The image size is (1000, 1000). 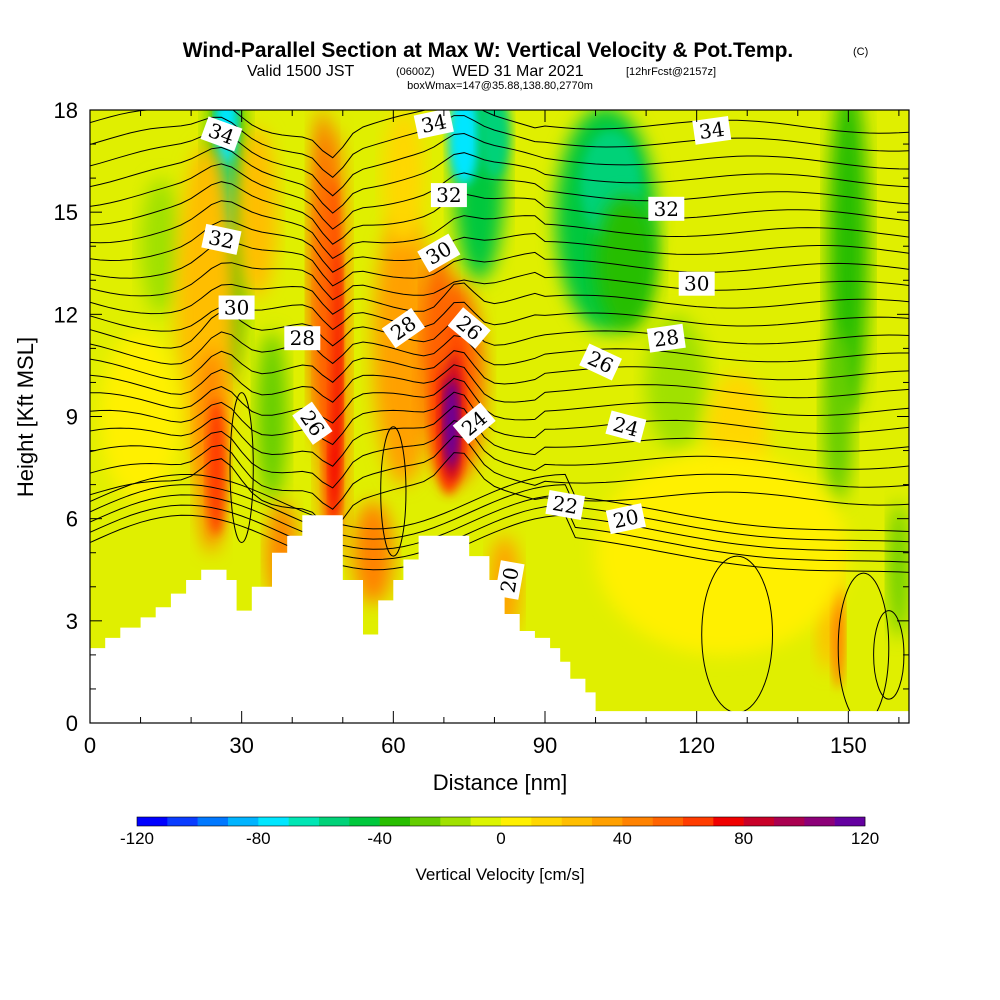 What do you see at coordinates (66, 212) in the screenshot?
I see `y-tick-label: 15` at bounding box center [66, 212].